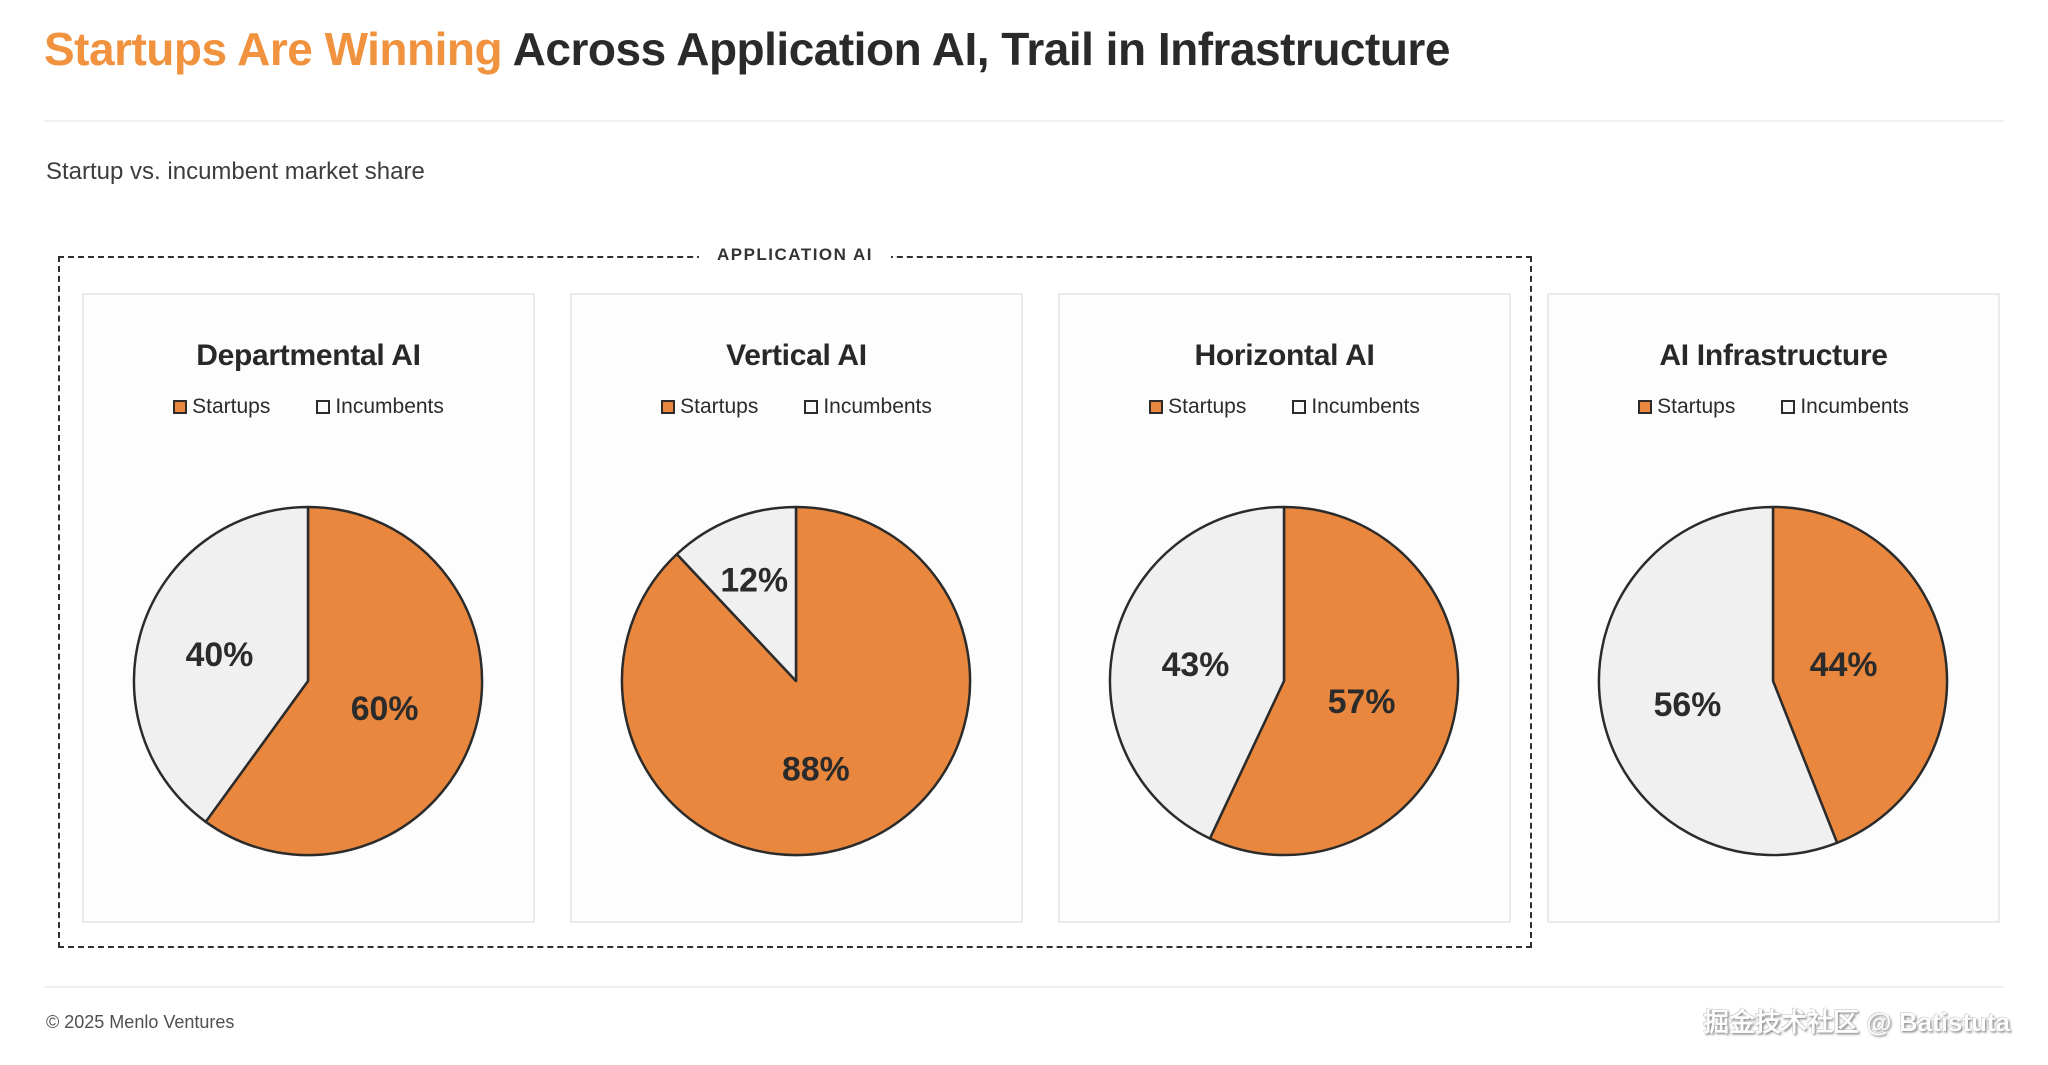  I want to click on pie-card-title: Vertical AI, so click(796, 355).